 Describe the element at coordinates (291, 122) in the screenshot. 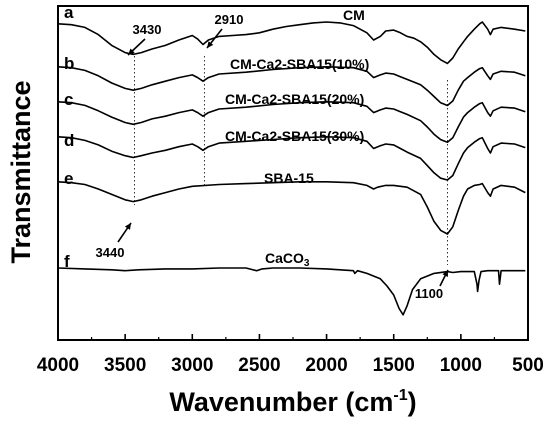

I see `series-line-c` at that location.